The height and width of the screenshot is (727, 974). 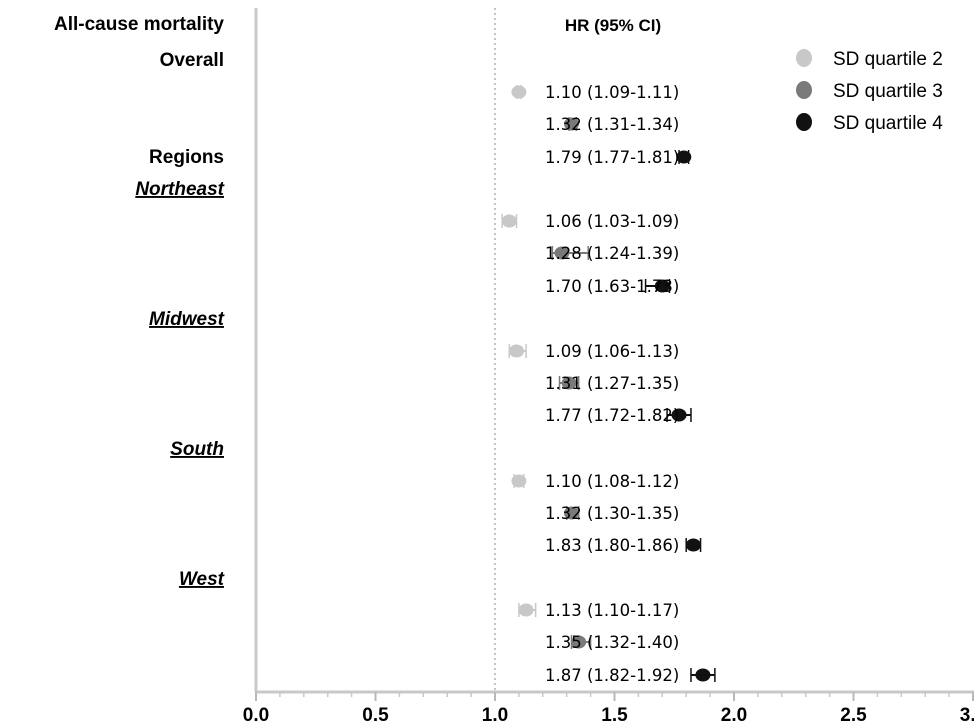 What do you see at coordinates (612, 675) in the screenshot?
I see `hr-text: 1.87 (1.82-1.92)` at bounding box center [612, 675].